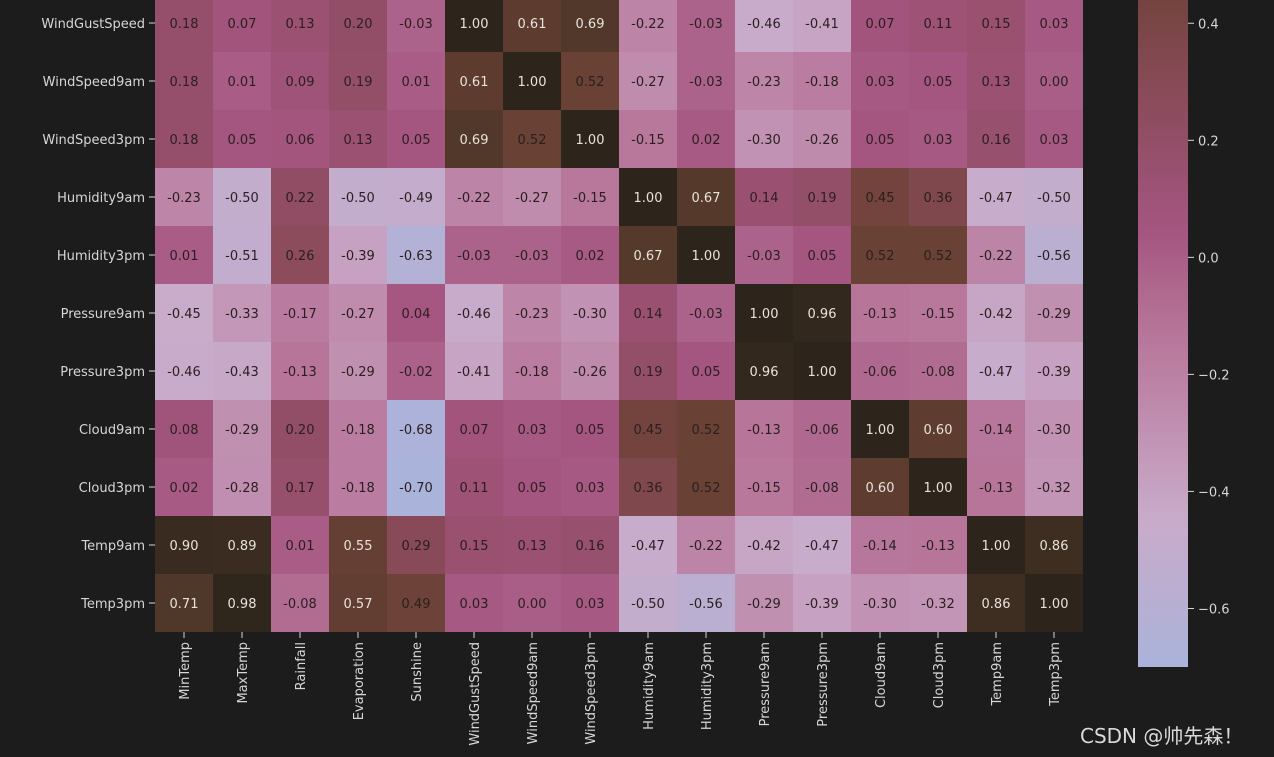  What do you see at coordinates (764, 546) in the screenshot?
I see `cell-value-label: -0.42` at bounding box center [764, 546].